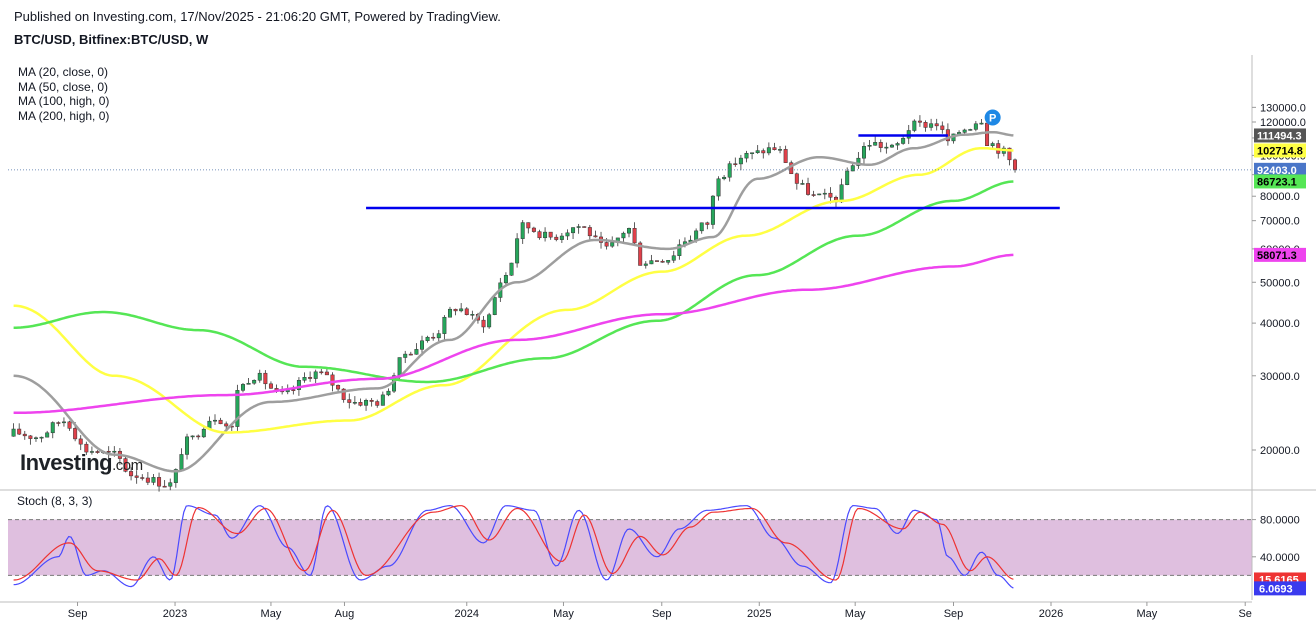 Image resolution: width=1316 pixels, height=626 pixels. Describe the element at coordinates (1283, 123) in the screenshot. I see `y-tick-label: 120000.0` at that location.